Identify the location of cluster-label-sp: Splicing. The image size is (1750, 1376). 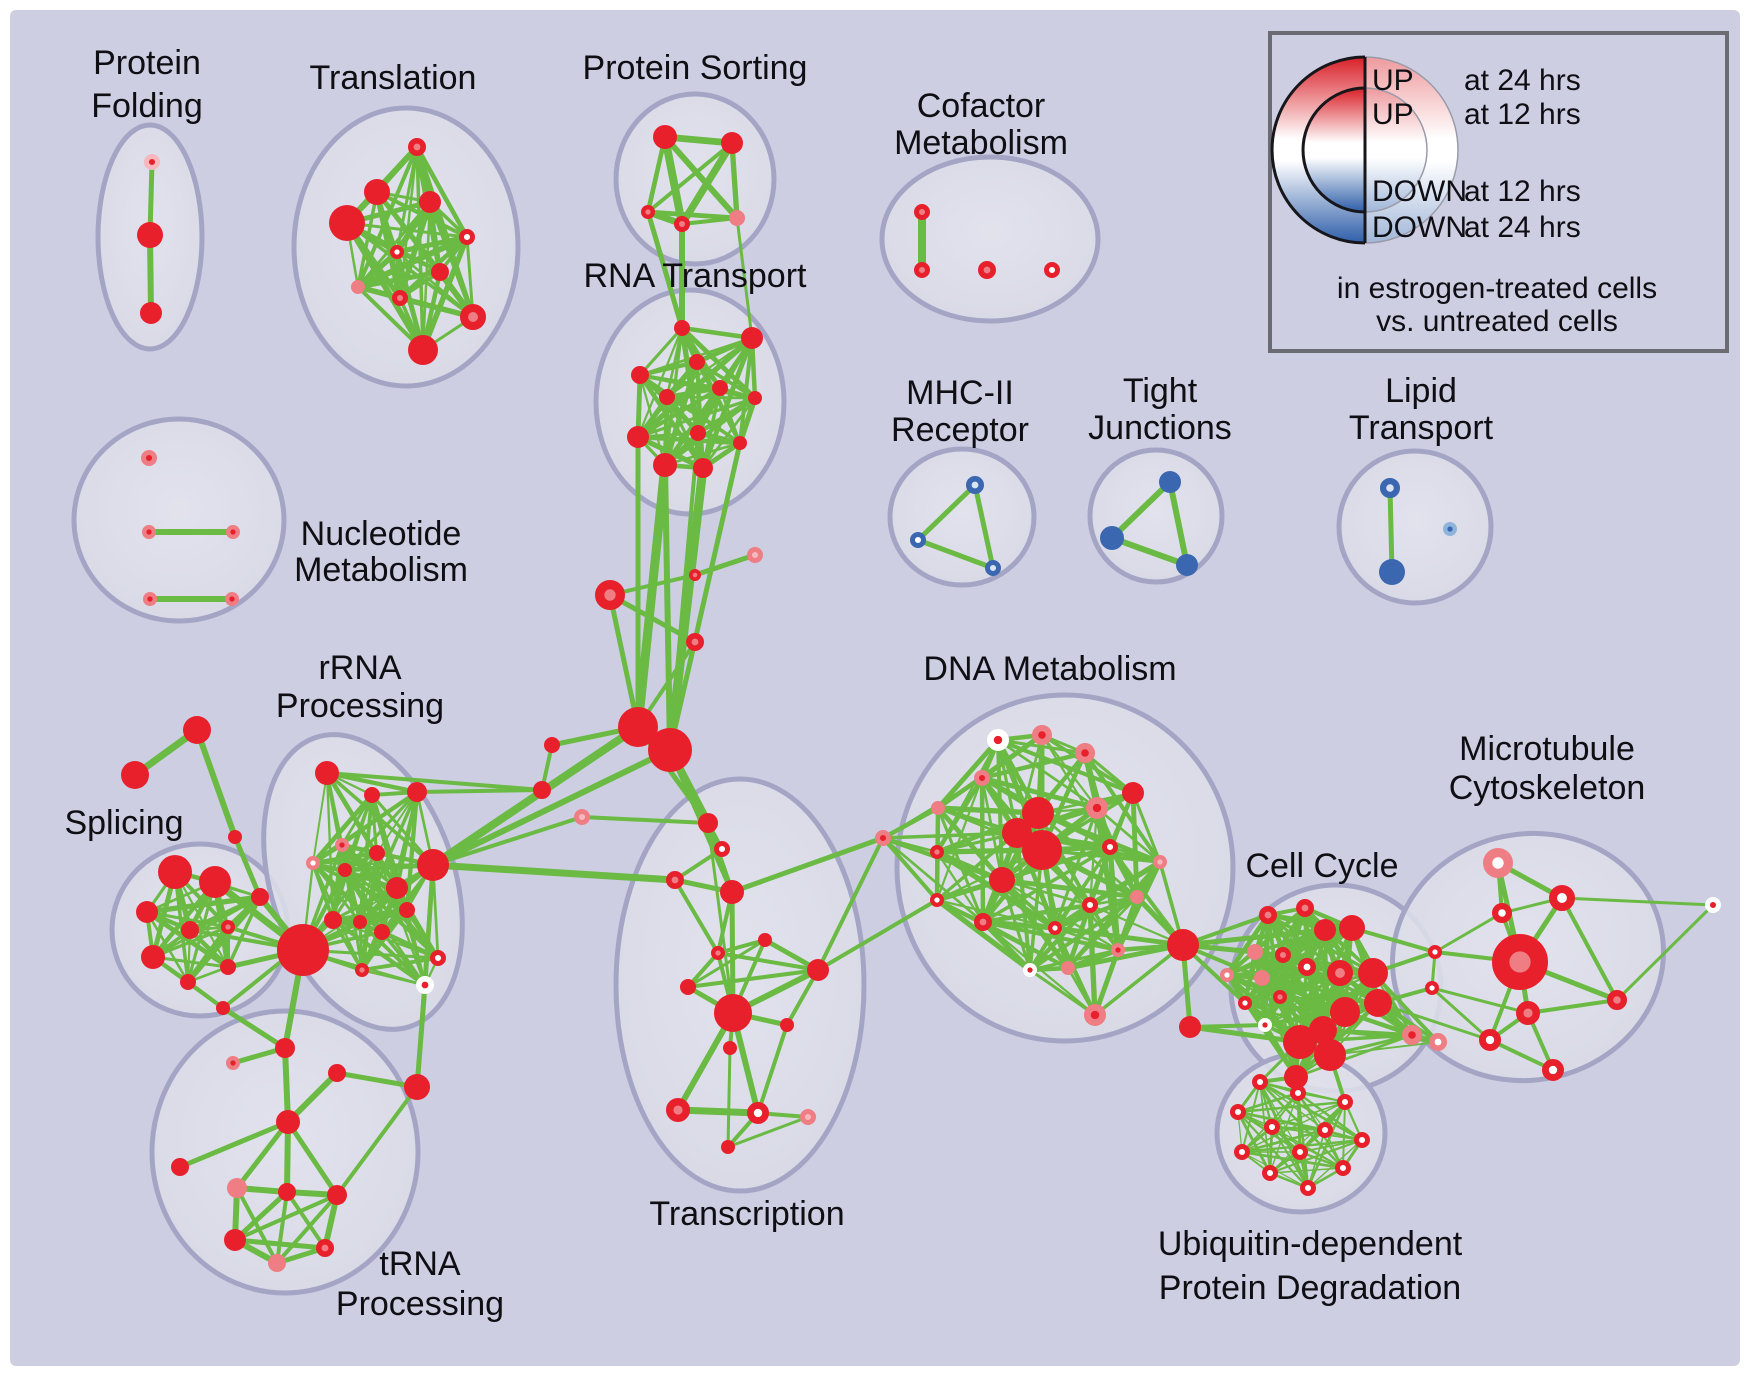
(123, 823).